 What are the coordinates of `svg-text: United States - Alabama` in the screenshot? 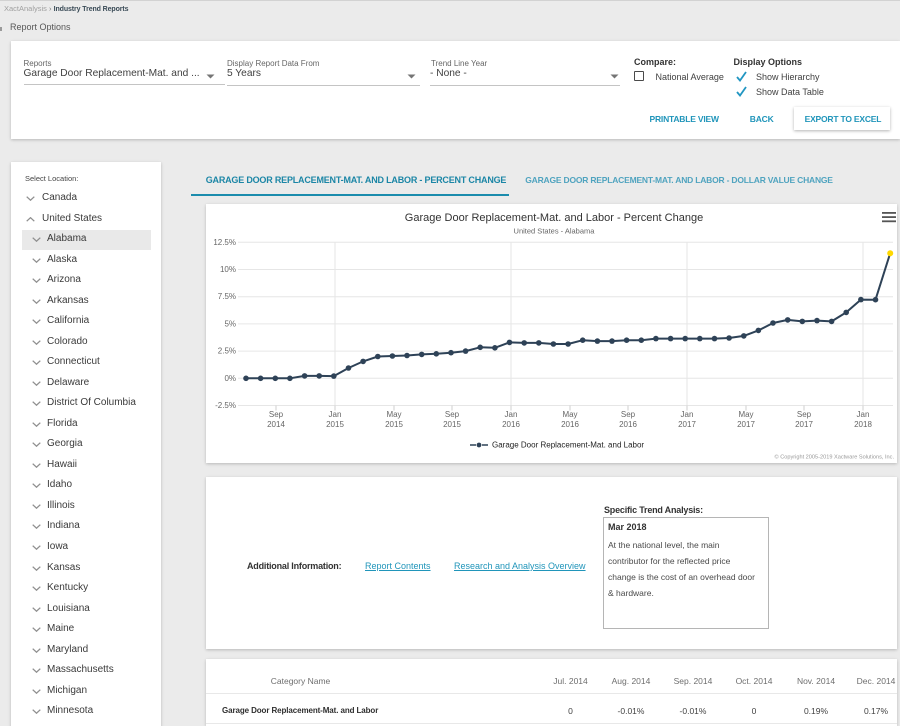 It's located at (555, 231).